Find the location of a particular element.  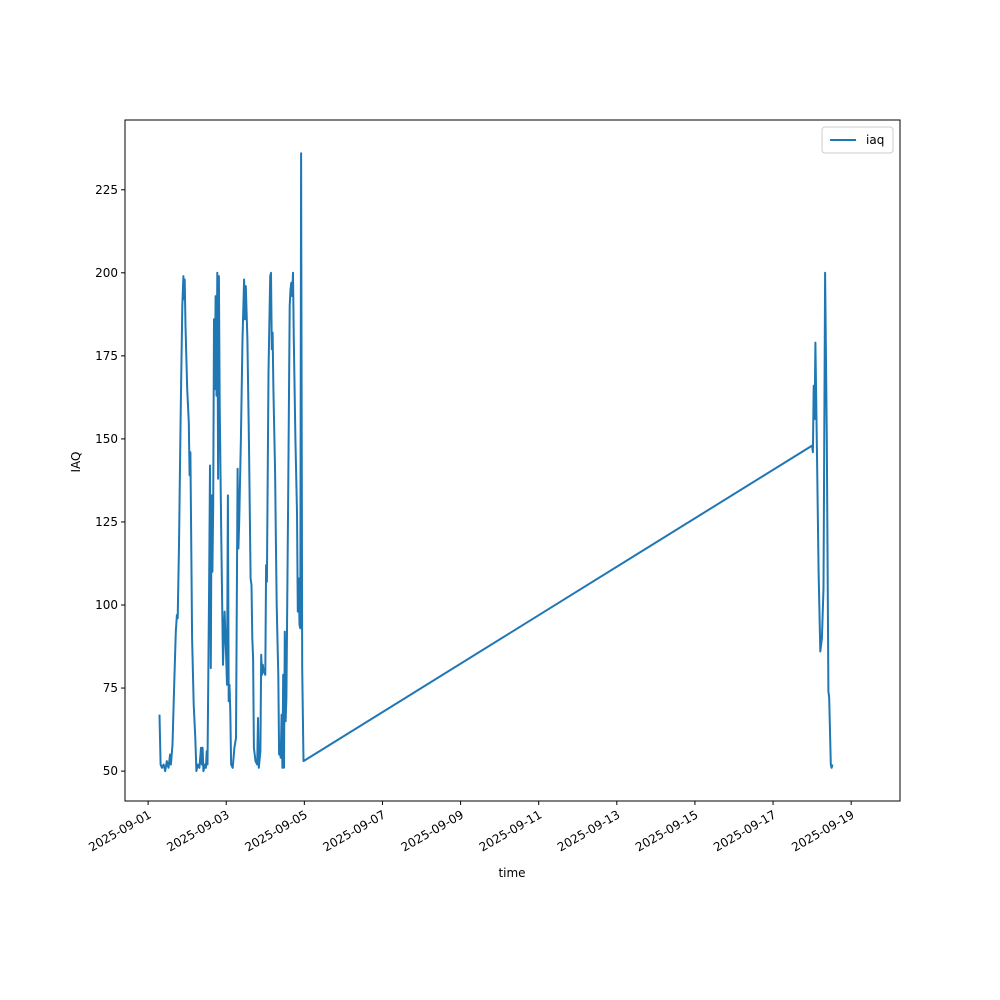

y-tick-label: 200 is located at coordinates (106, 273).